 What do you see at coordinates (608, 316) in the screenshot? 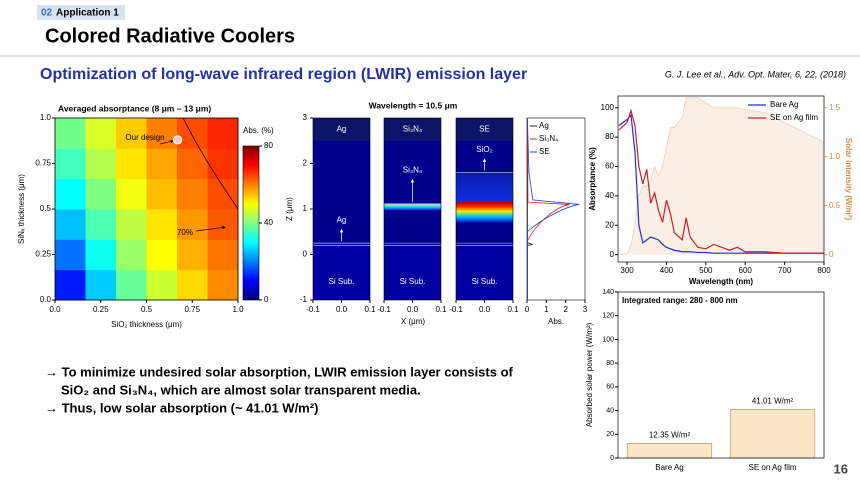
I see `y-tick-label: 120` at bounding box center [608, 316].